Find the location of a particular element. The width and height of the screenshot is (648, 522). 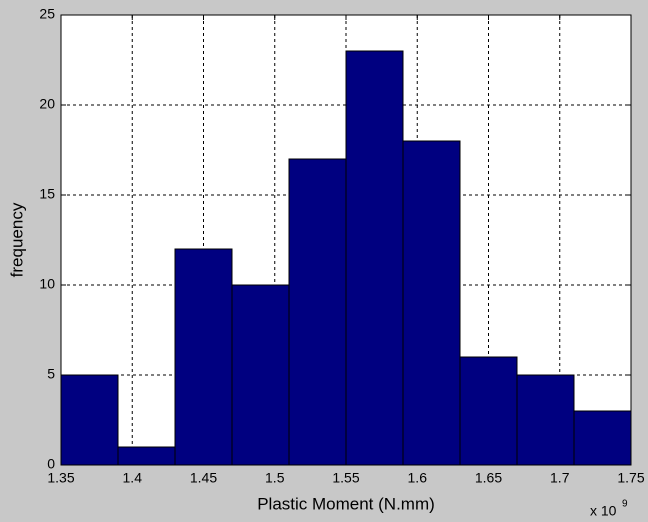

x-tick-label: 1.4 is located at coordinates (133, 478).